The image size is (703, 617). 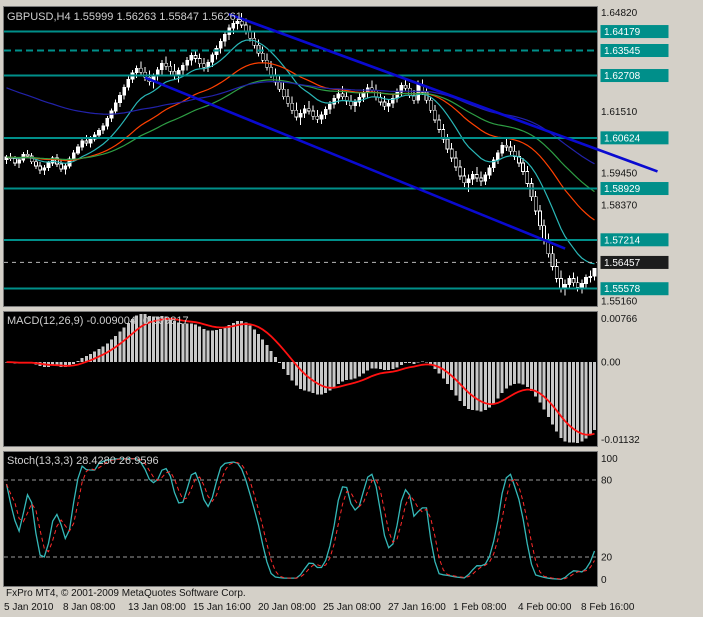 What do you see at coordinates (98, 321) in the screenshot?
I see `macd-indicator-title: MACD(12,26,9) -0.009004 -0.009817` at bounding box center [98, 321].